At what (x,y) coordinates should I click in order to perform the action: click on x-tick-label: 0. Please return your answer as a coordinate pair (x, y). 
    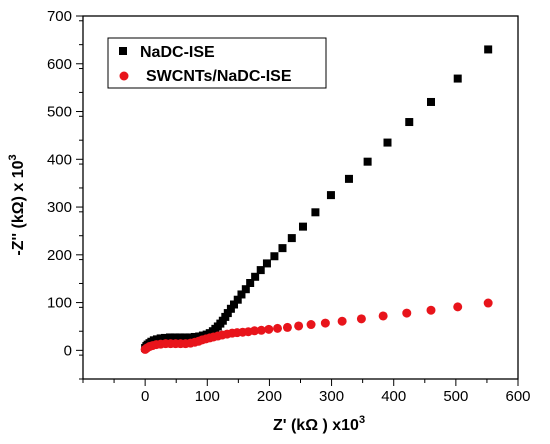
    Looking at the image, I should click on (145, 396).